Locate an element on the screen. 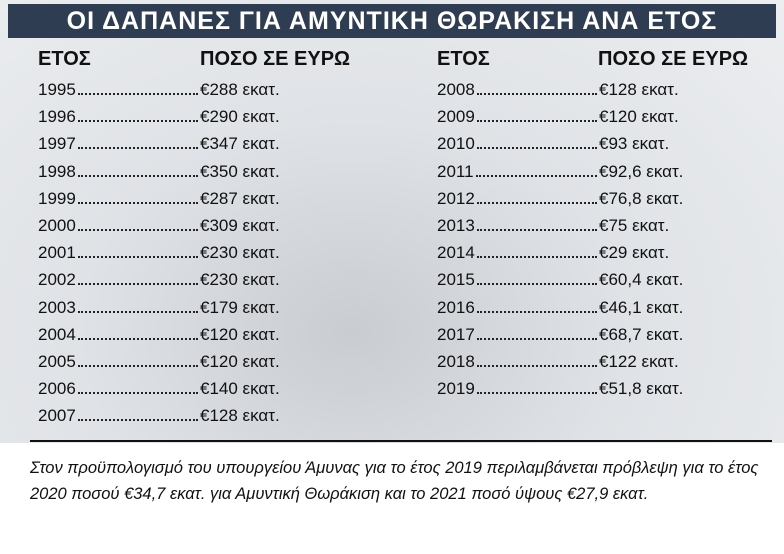 The height and width of the screenshot is (554, 784). amount: €51,8 εκατ. is located at coordinates (641, 389).